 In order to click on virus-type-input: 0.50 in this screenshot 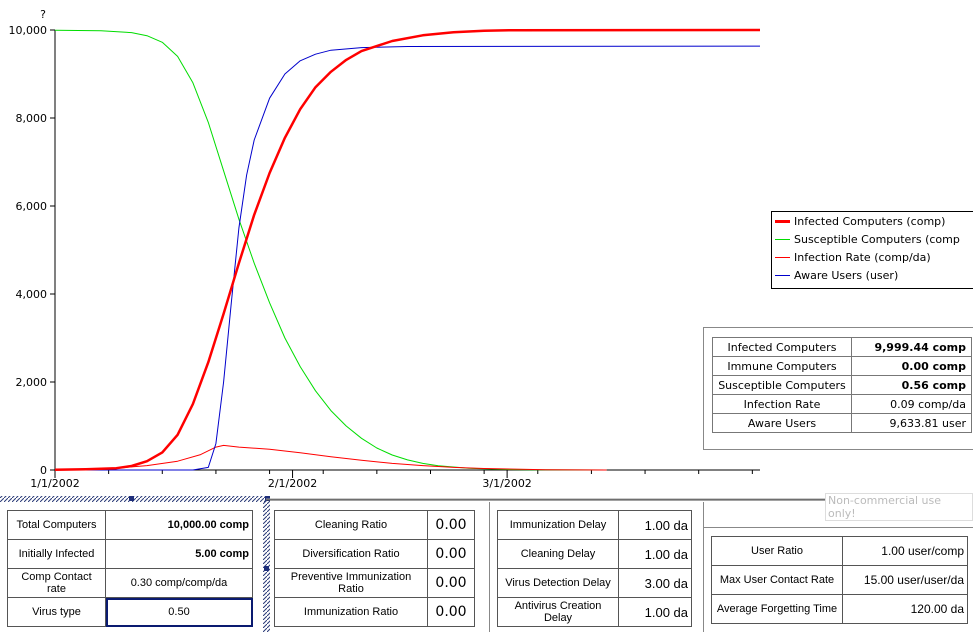, I will do `click(179, 612)`.